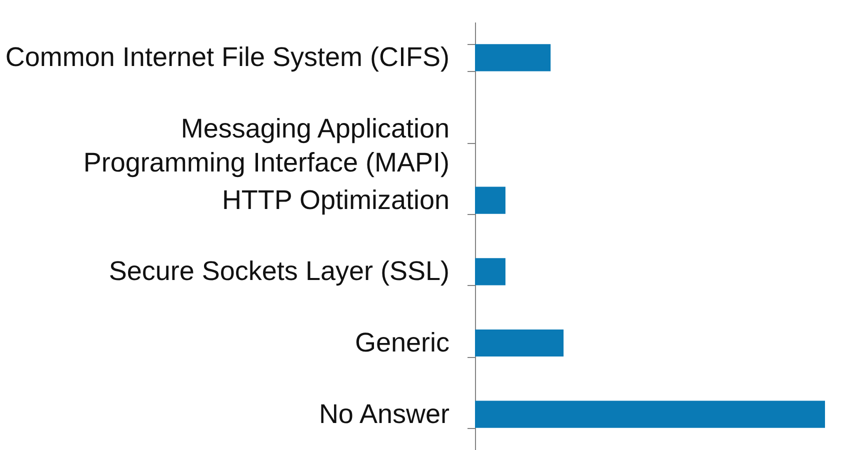 The width and height of the screenshot is (850, 450). What do you see at coordinates (279, 271) in the screenshot?
I see `y-tick-label: Secure Sockets Layer (SSL)` at bounding box center [279, 271].